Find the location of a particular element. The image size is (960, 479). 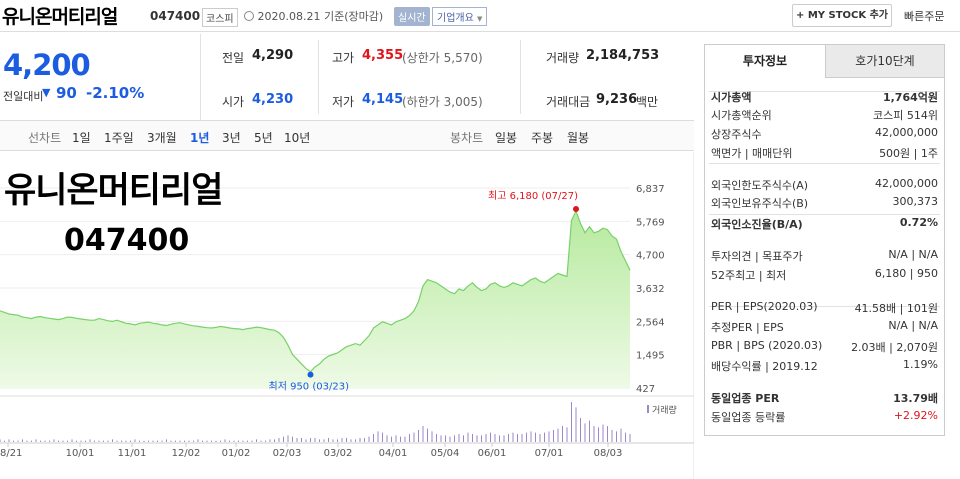

info-value: 500원 | 1주 is located at coordinates (908, 153).